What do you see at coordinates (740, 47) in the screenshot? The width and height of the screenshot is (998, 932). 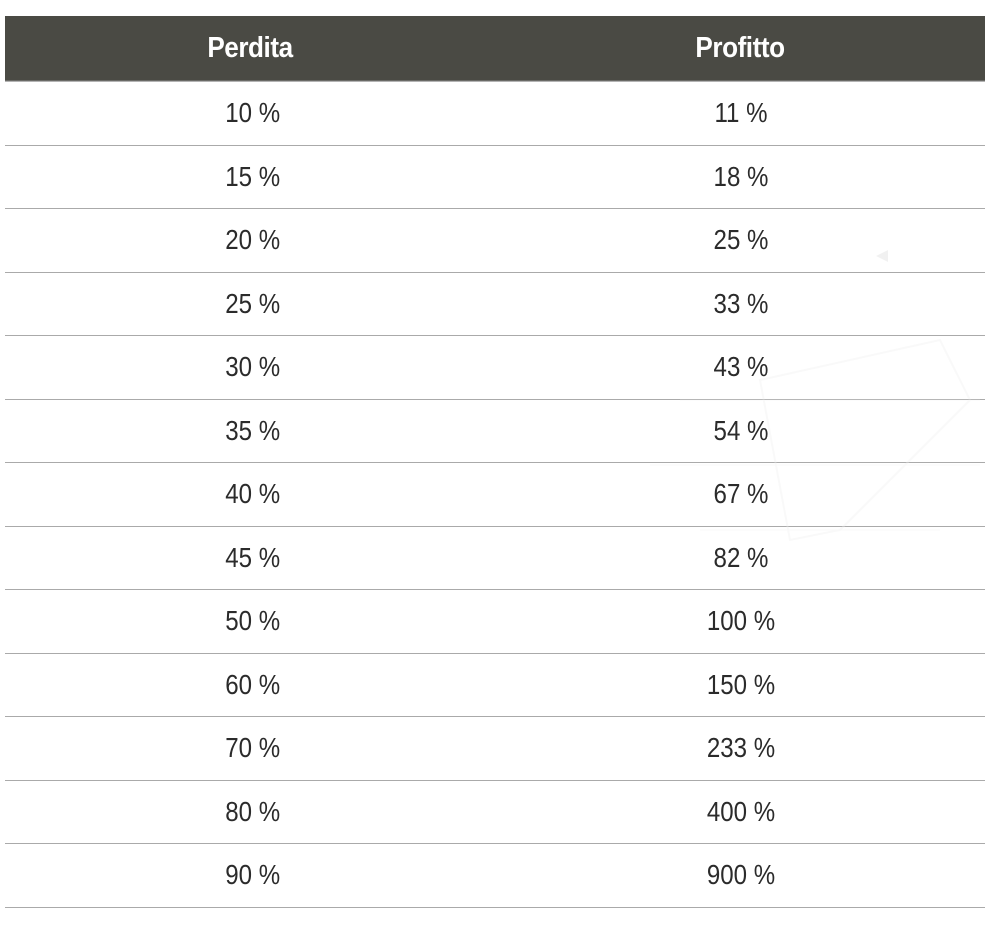 I see `header-profit: Profitto` at bounding box center [740, 47].